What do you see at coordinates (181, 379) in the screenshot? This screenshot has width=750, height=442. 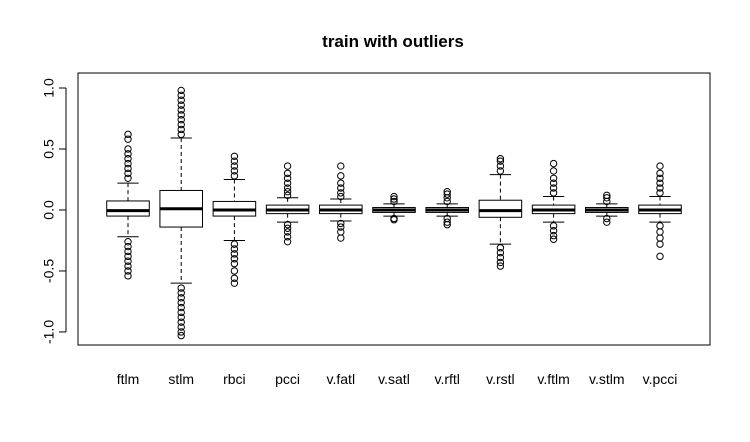 I see `x-tick-label: stlm` at bounding box center [181, 379].